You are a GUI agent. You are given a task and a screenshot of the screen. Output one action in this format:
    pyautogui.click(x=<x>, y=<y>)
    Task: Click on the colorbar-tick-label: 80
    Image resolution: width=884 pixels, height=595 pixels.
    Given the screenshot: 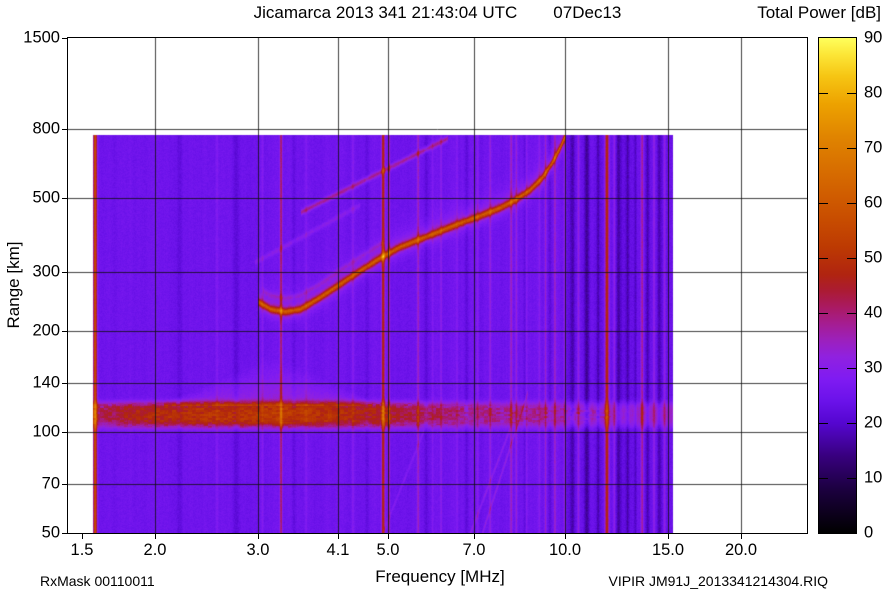 What is the action you would take?
    pyautogui.click(x=873, y=92)
    